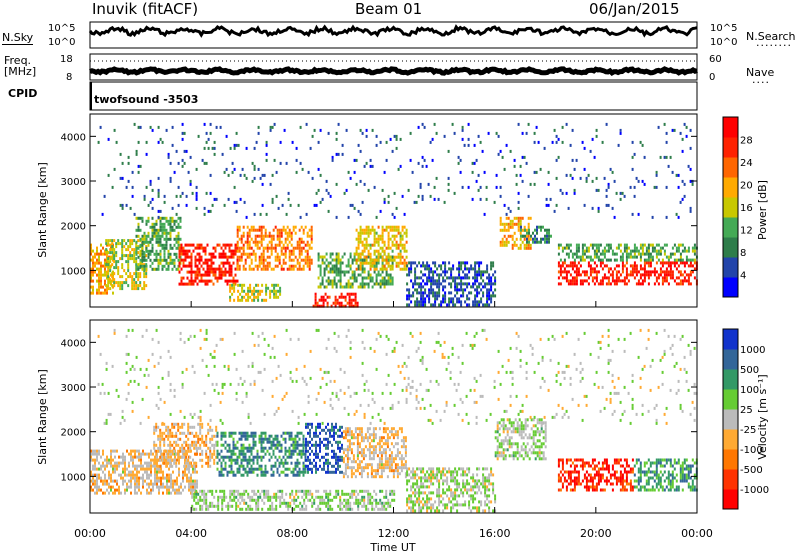 The width and height of the screenshot is (800, 554). Describe the element at coordinates (73, 271) in the screenshot. I see `y-tick-label: 1000` at that location.